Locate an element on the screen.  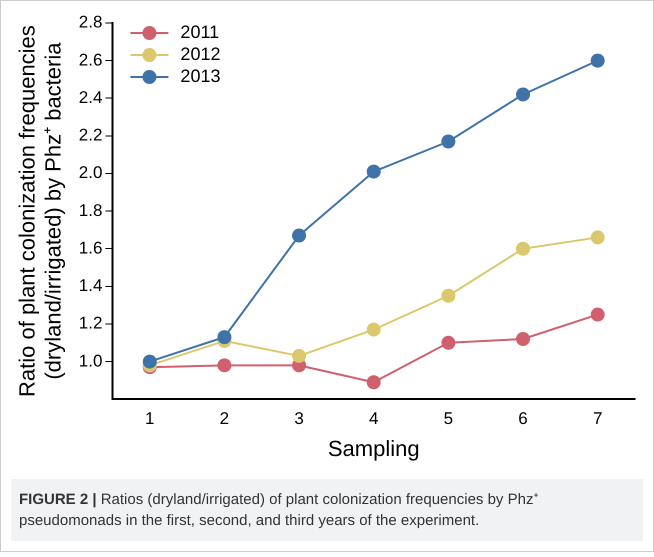
y-tick-label: 1.2 is located at coordinates (90, 323).